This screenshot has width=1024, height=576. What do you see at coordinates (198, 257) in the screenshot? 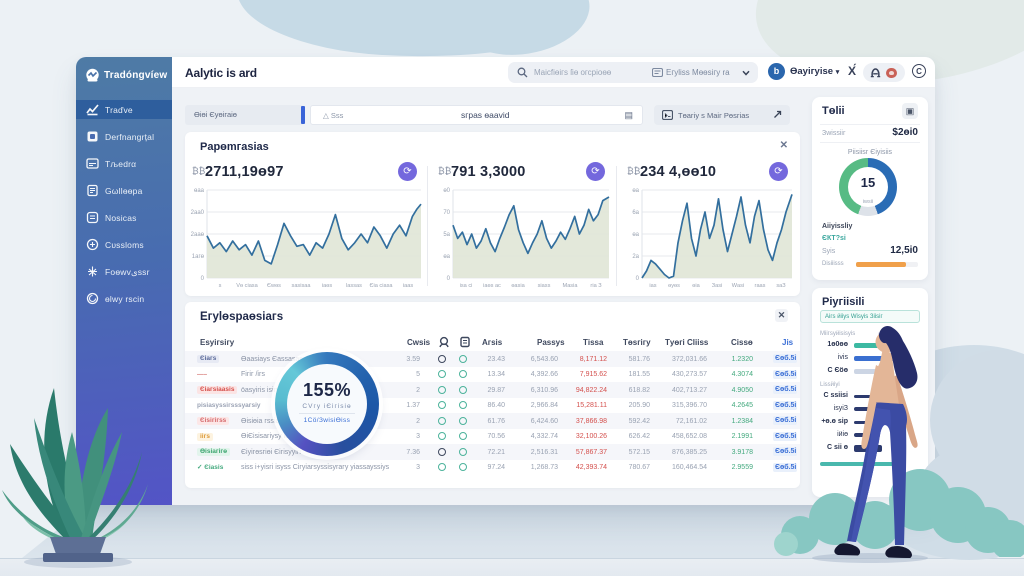
I see `svg-text: 1агө` at bounding box center [198, 257].